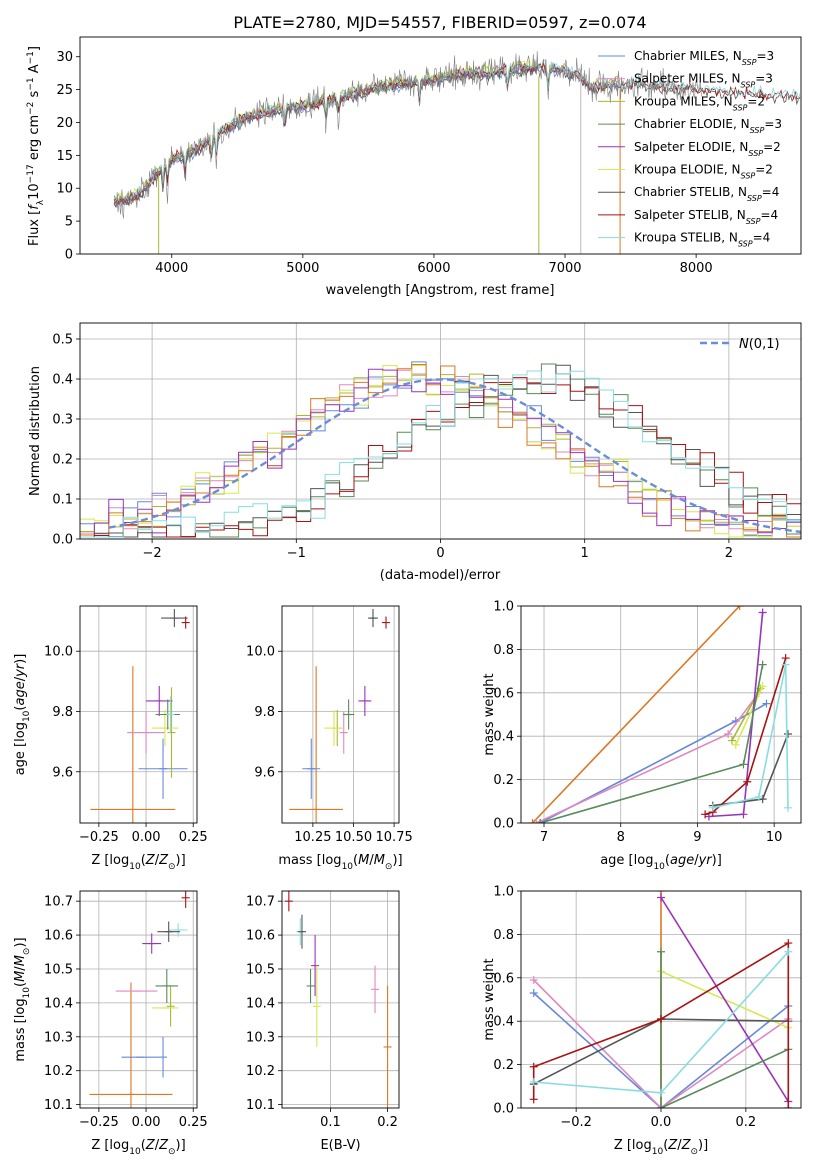 This screenshot has height=1170, width=819. I want to click on panel-mass-vs-ebv: 0.1 0.2 10.1 10.2 10.3 10.4 10.5 10.6 10.7 E(B-V), so click(323, 1021).